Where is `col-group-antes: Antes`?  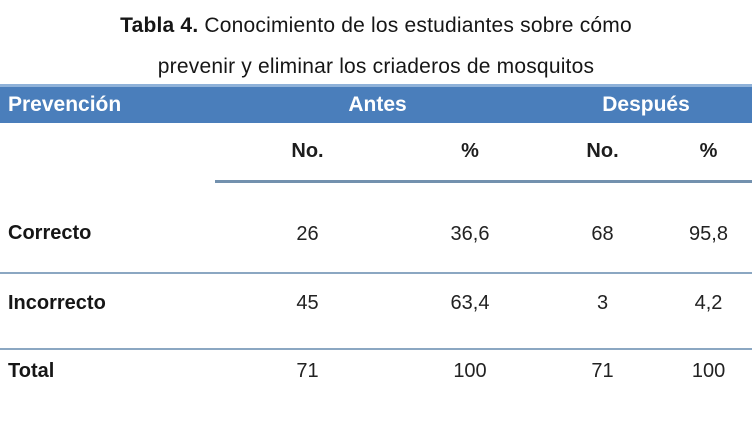 col-group-antes: Antes is located at coordinates (378, 103).